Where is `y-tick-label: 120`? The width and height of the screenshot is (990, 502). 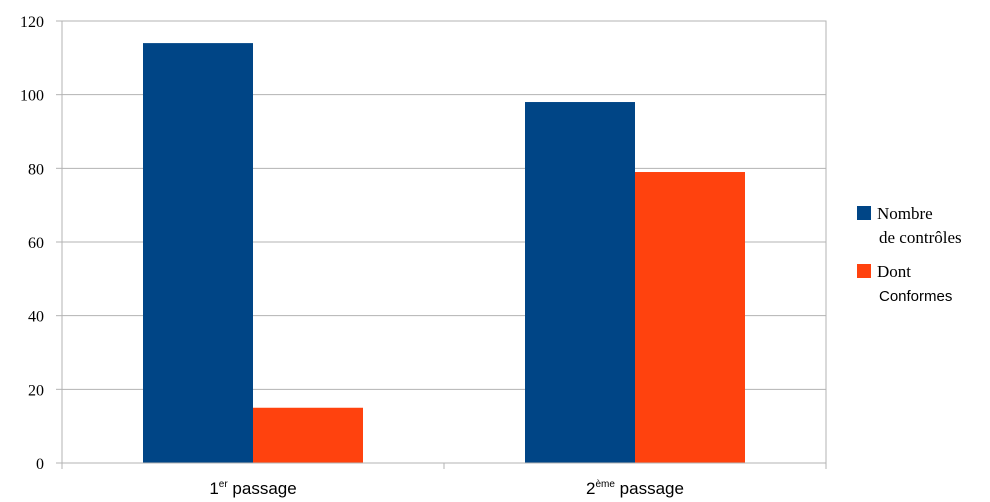
y-tick-label: 120 is located at coordinates (32, 22).